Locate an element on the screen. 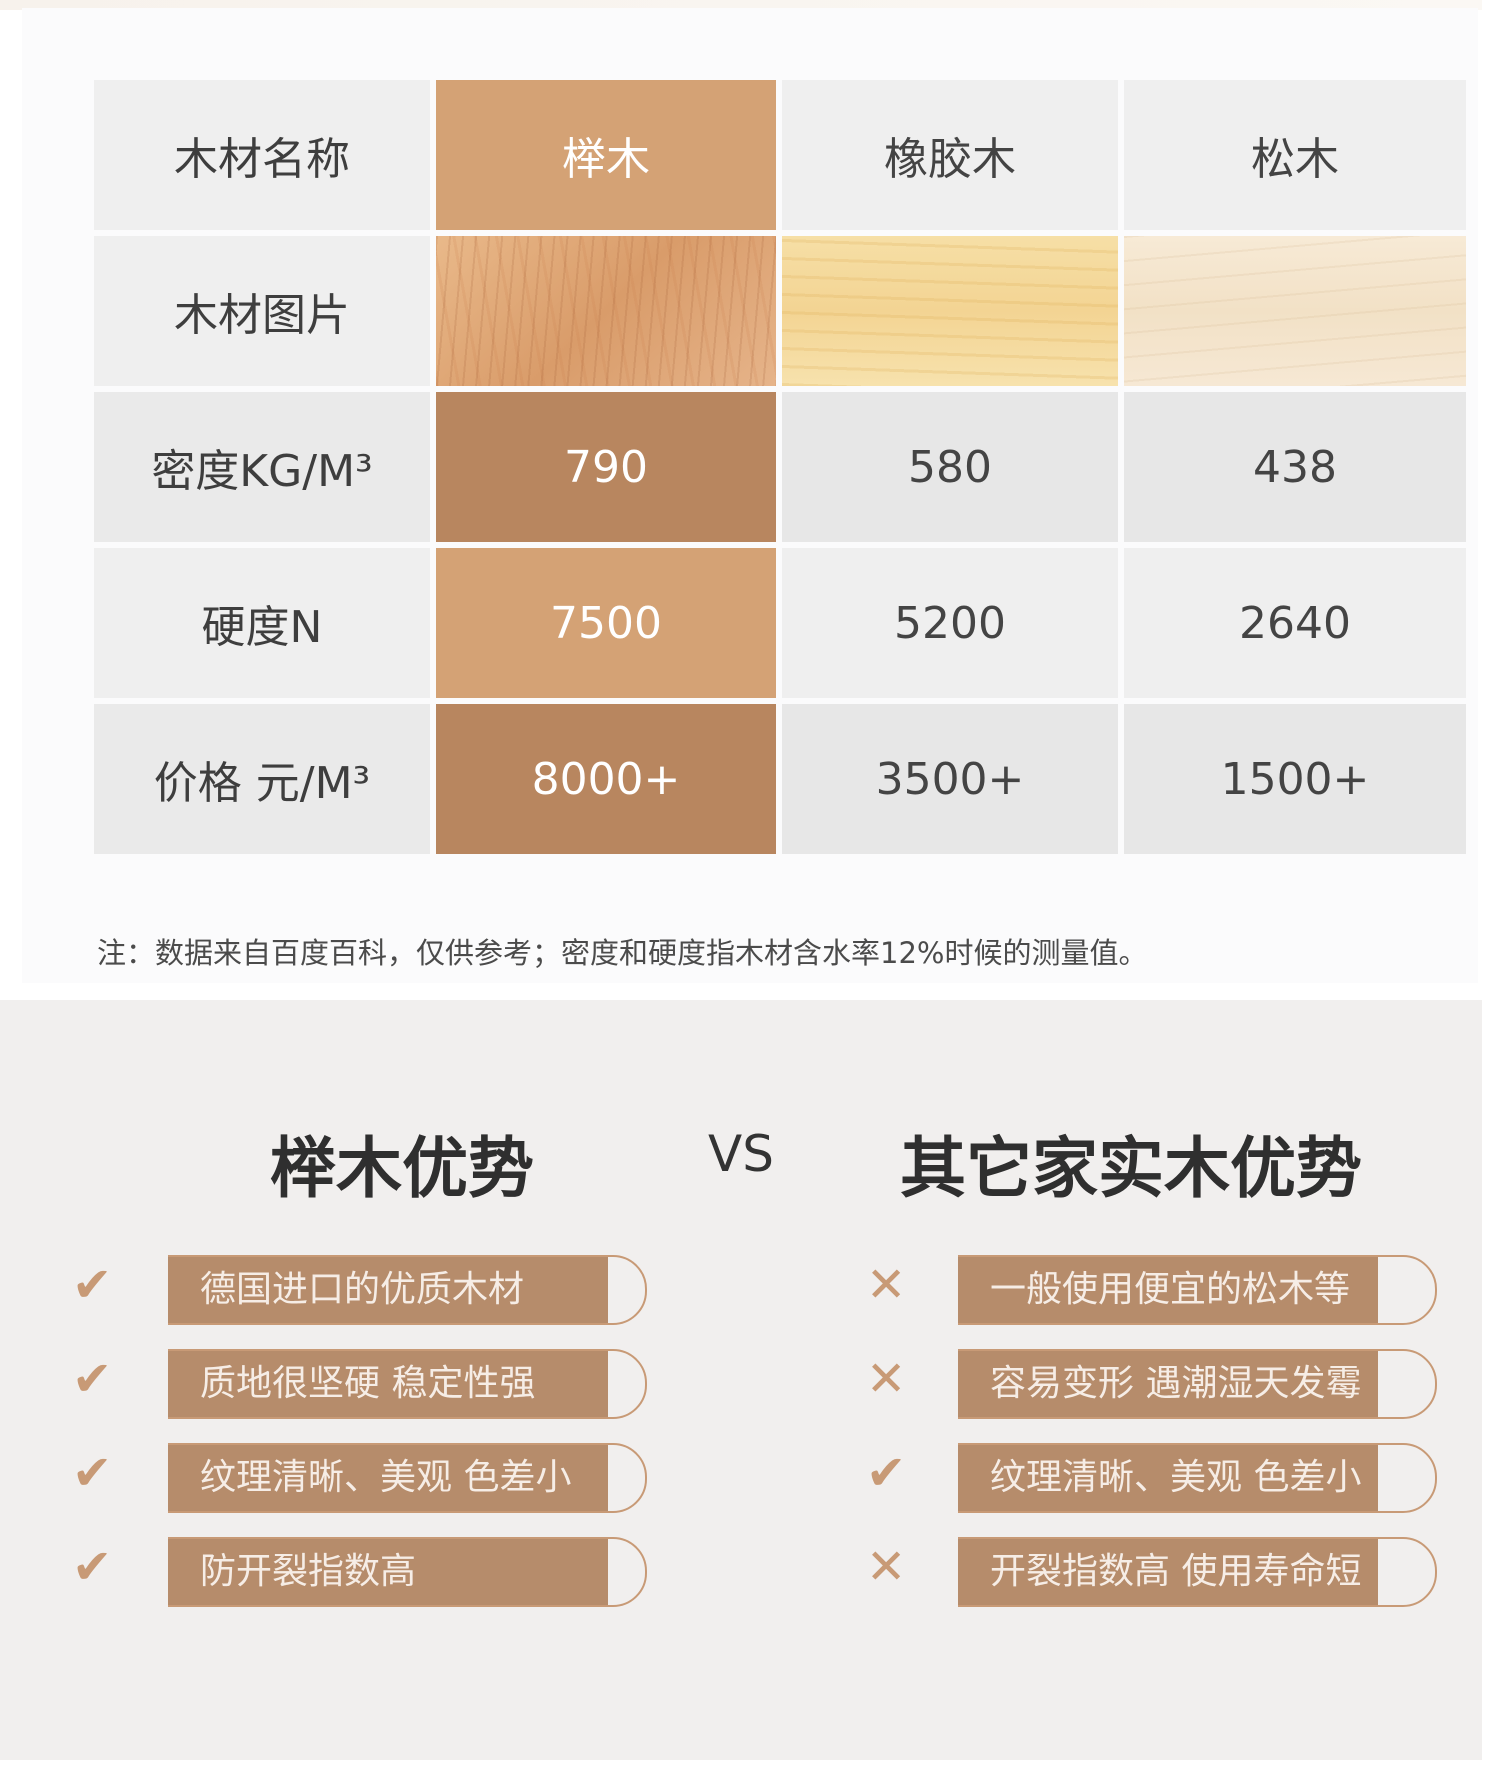 The image size is (1500, 1785). row-label: 价格 元/M³ is located at coordinates (262, 779).